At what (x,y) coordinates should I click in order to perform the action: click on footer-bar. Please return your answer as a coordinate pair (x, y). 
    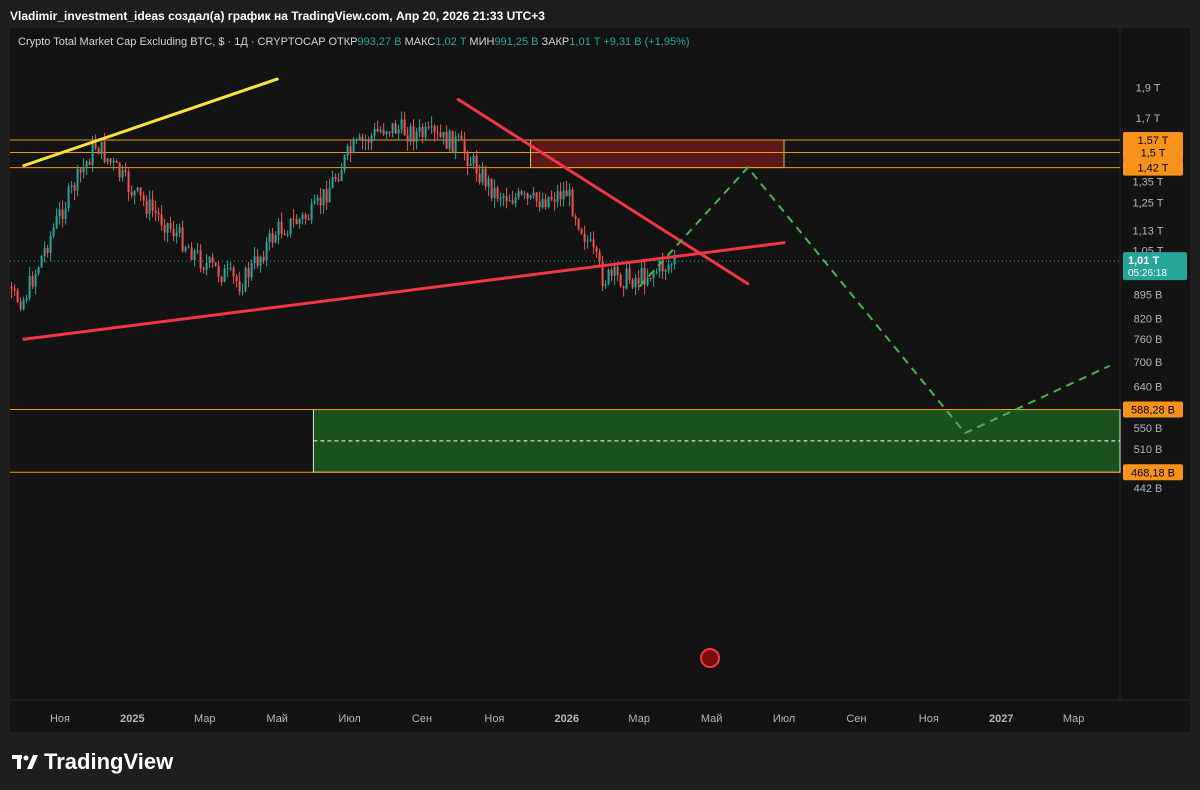
    Looking at the image, I should click on (600, 761).